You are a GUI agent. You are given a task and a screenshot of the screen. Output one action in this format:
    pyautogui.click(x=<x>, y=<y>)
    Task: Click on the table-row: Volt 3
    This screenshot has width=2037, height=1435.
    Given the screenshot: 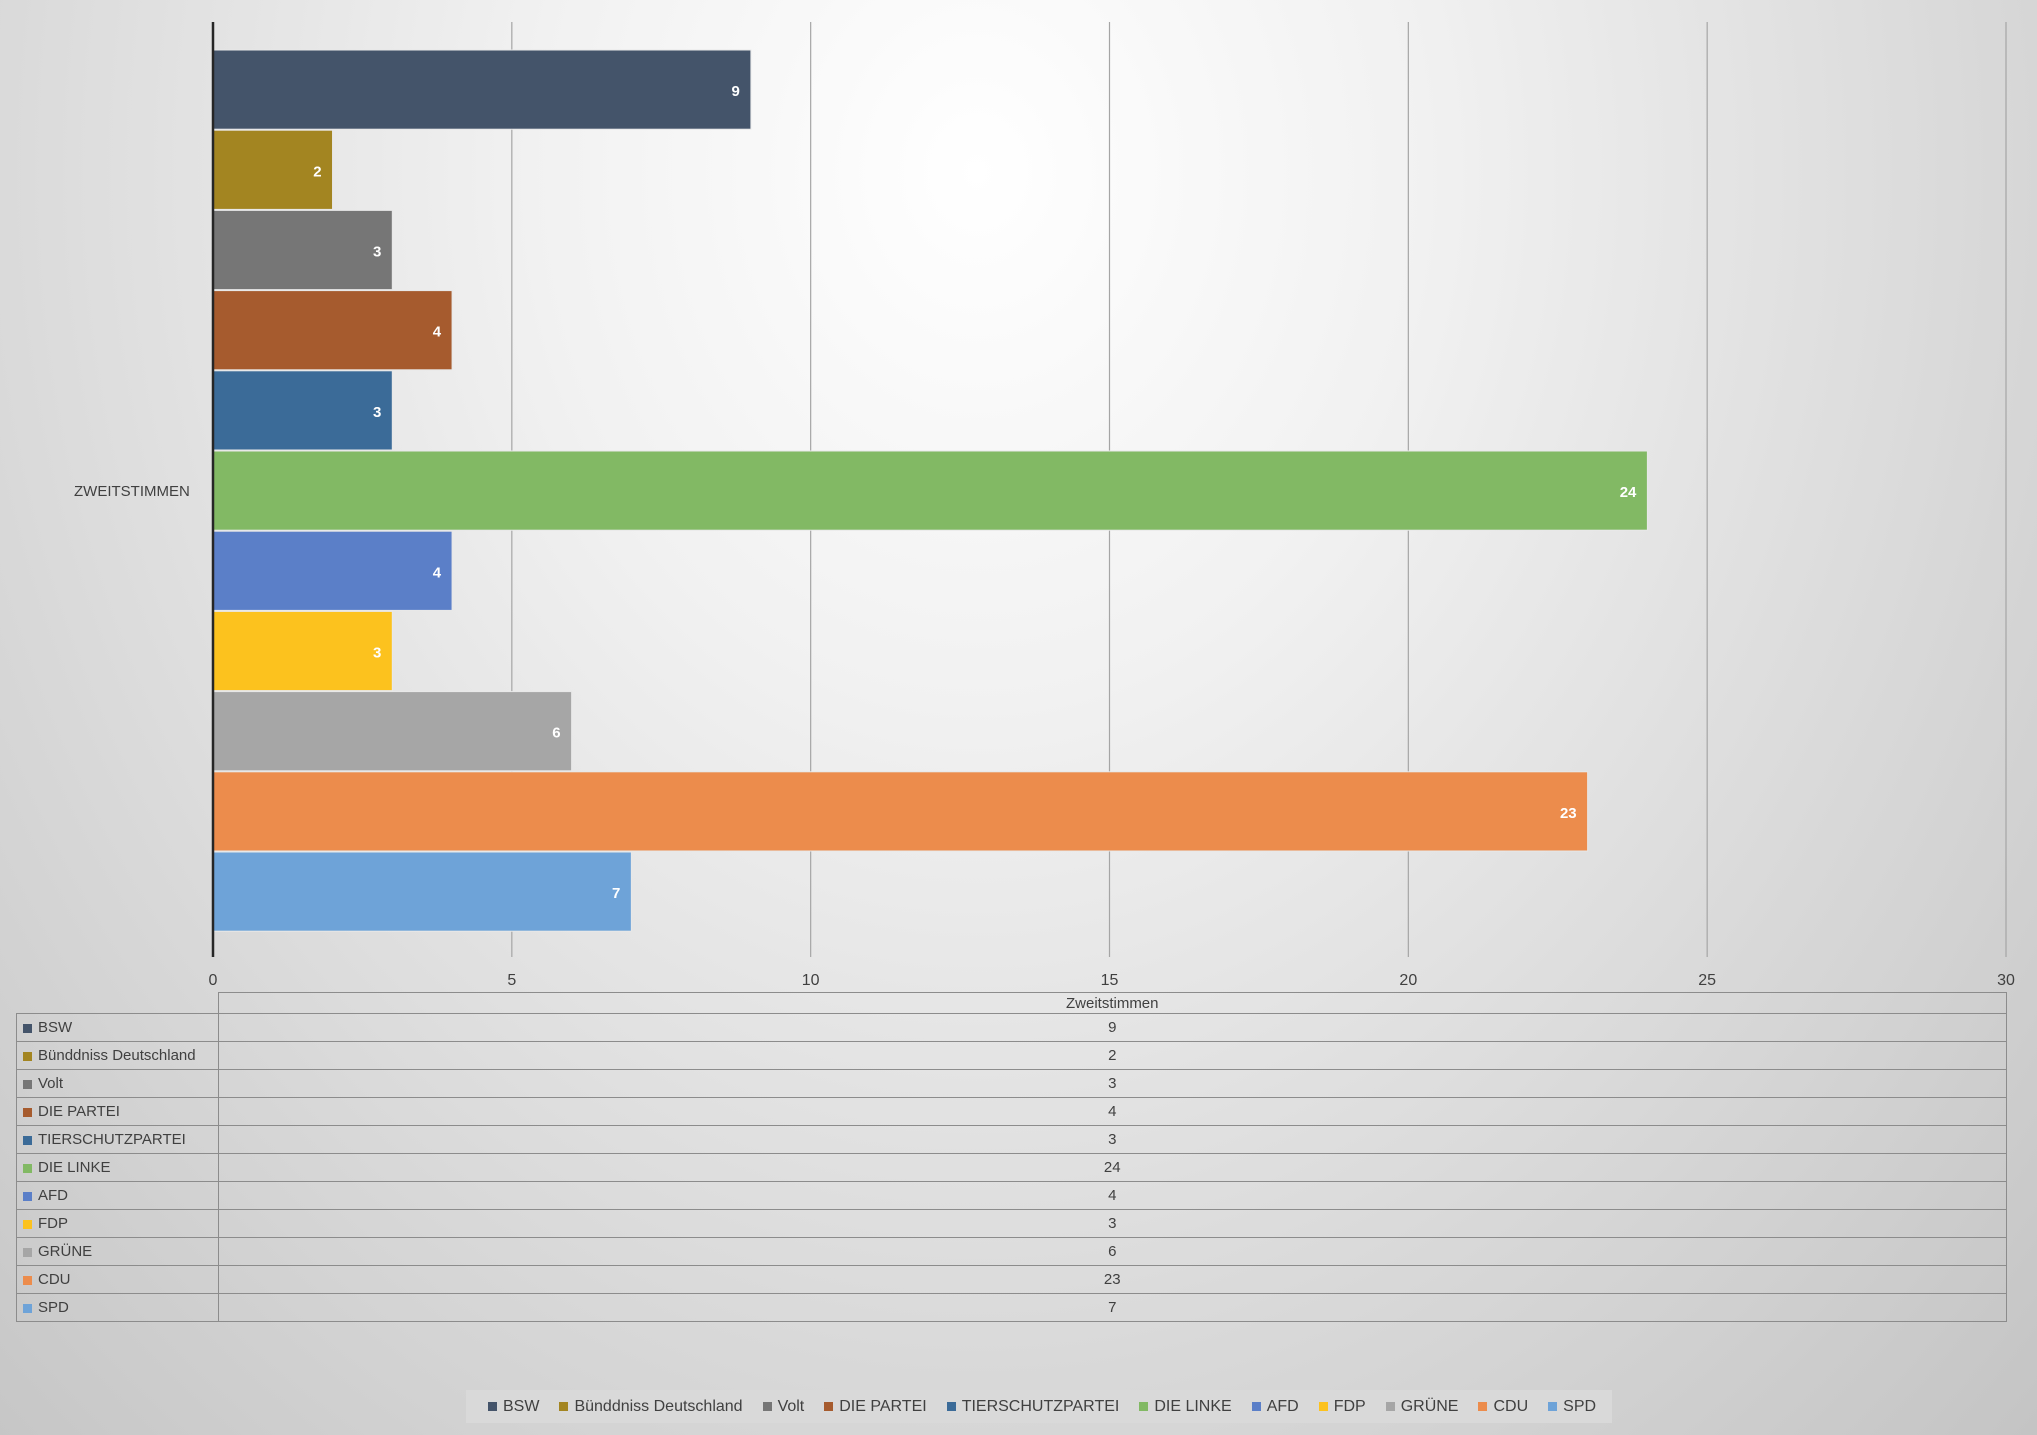 What is the action you would take?
    pyautogui.click(x=1011, y=1083)
    